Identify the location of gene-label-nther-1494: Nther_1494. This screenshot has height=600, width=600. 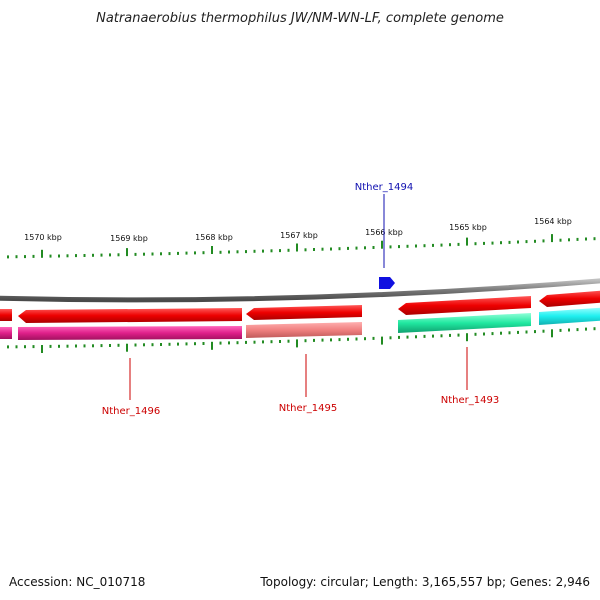
(384, 187).